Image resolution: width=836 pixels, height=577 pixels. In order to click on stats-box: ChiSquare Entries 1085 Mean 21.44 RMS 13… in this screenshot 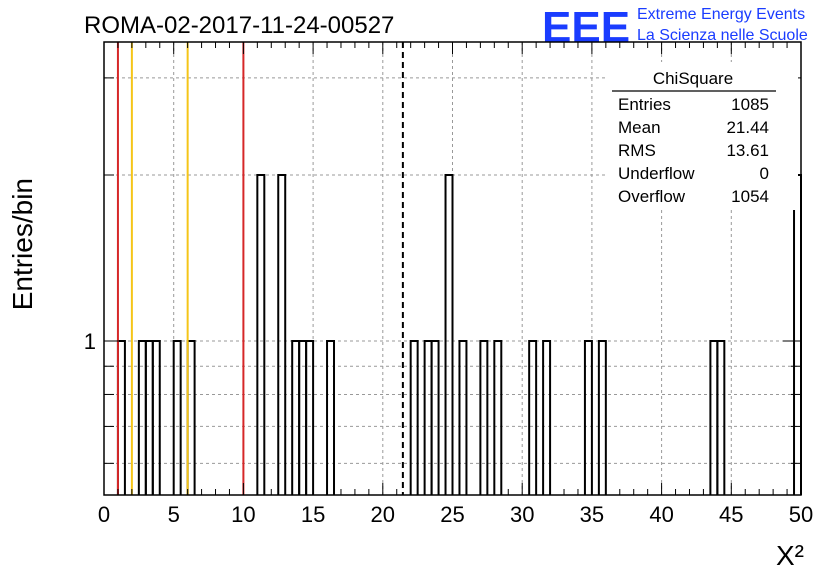, I will do `click(703, 136)`.